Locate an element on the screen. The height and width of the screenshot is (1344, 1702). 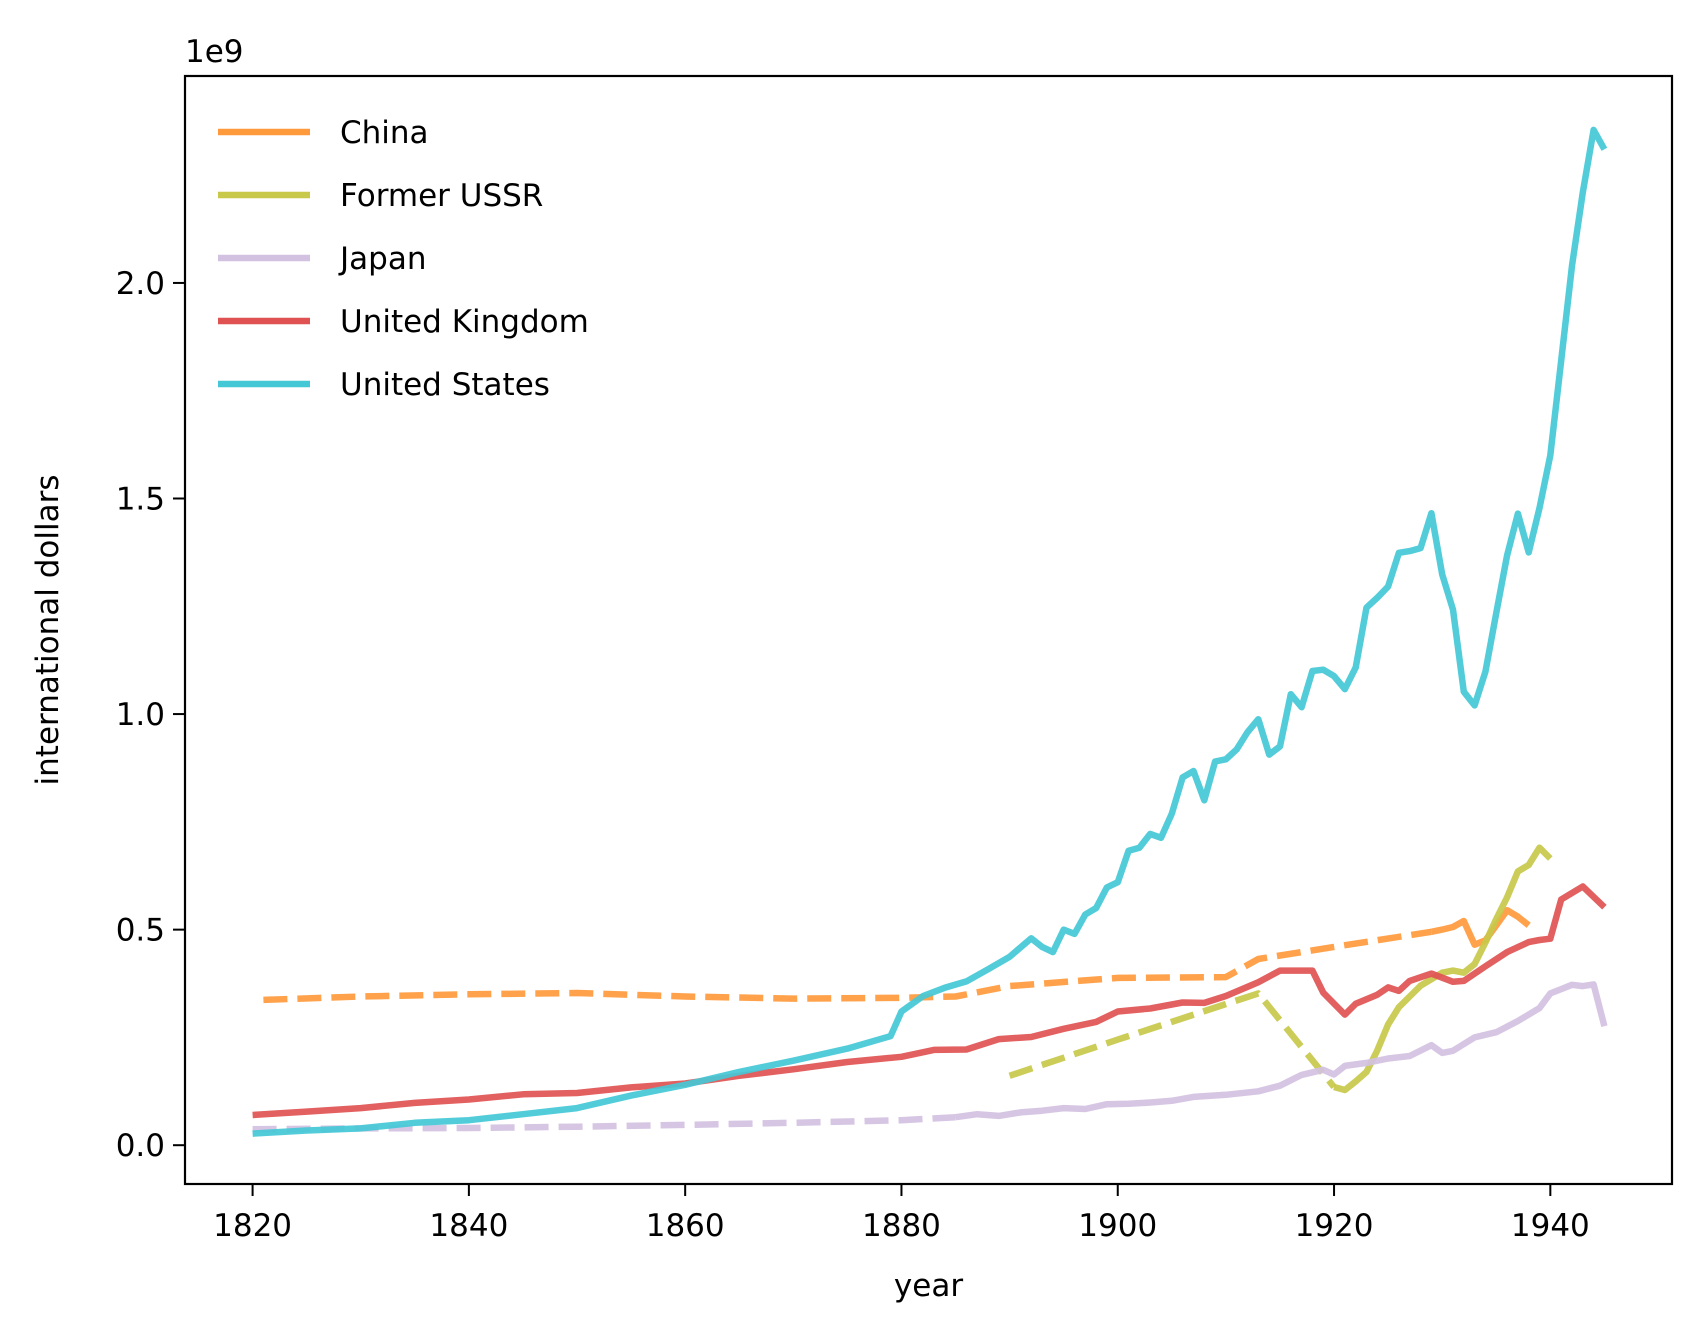
line-china-solid is located at coordinates (1480, 927).